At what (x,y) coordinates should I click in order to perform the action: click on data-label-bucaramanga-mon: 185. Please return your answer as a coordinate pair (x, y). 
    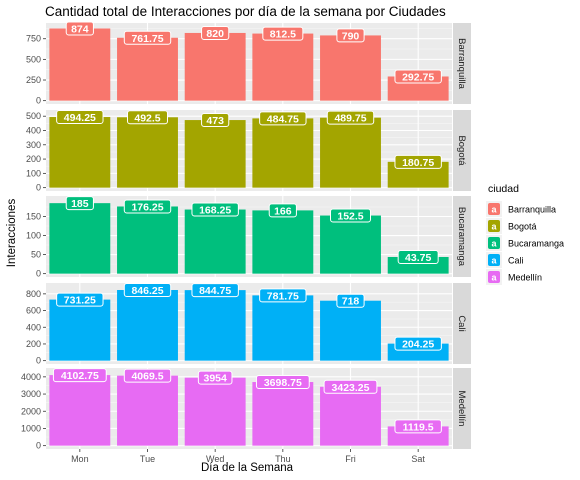
    Looking at the image, I should click on (79, 203).